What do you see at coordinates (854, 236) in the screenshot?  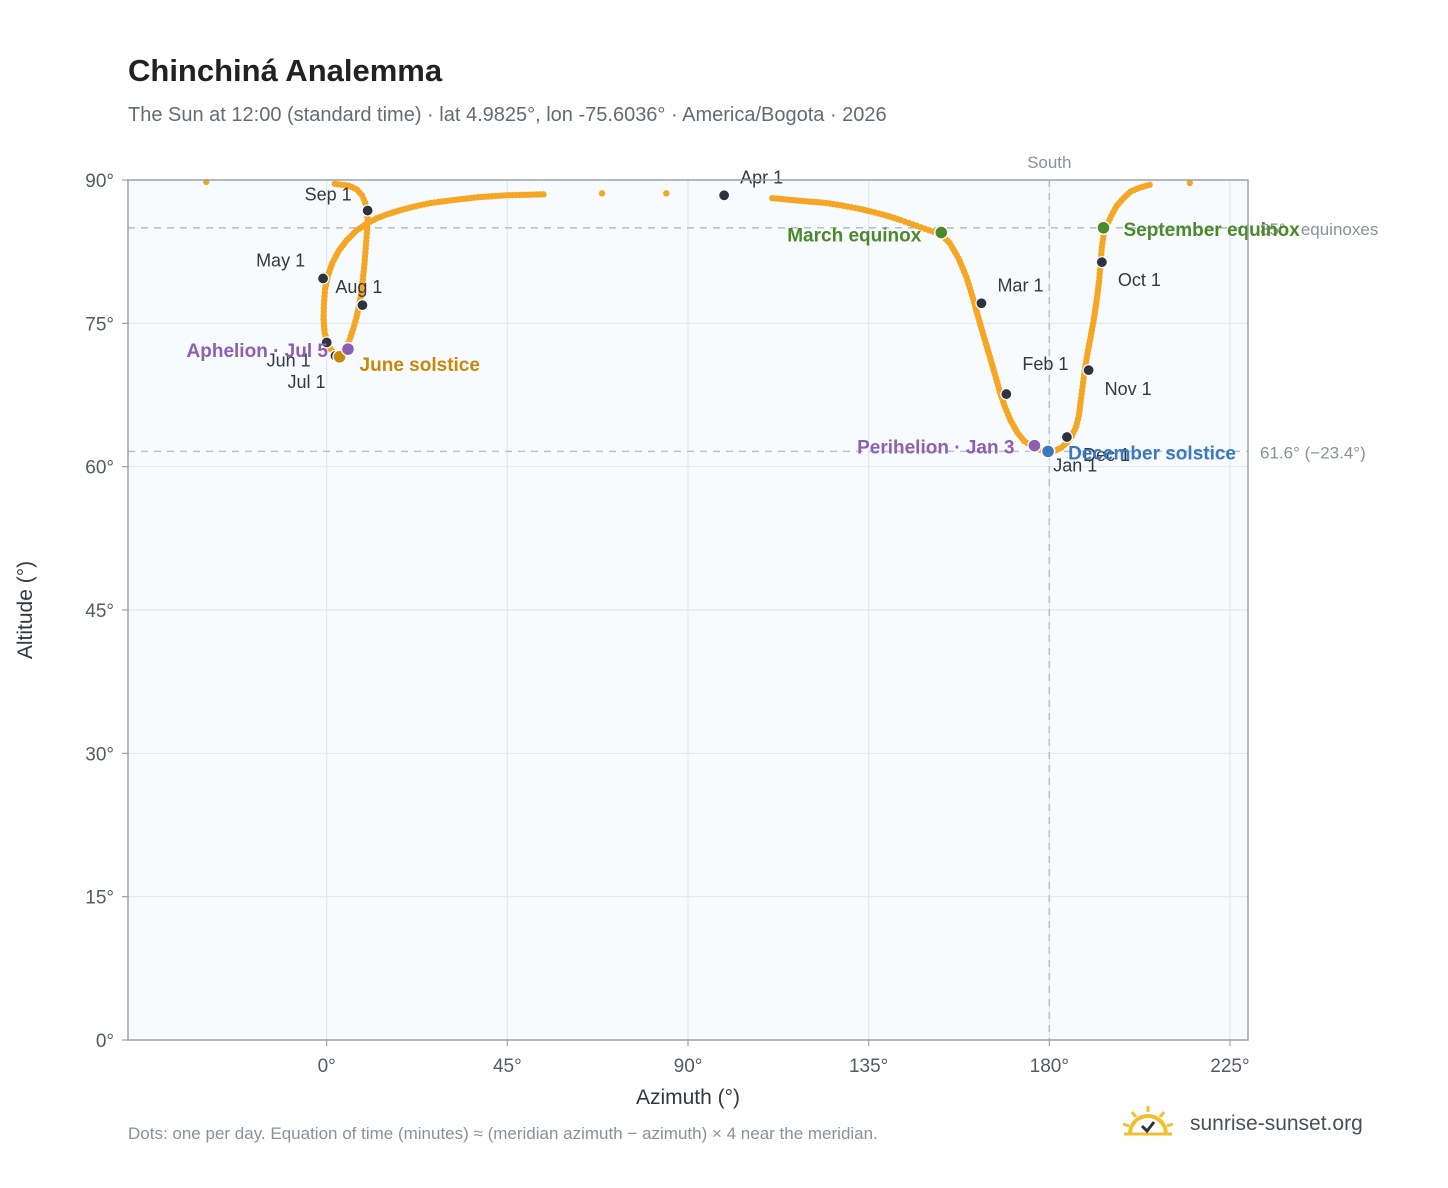 I see `event-label: March equinox` at bounding box center [854, 236].